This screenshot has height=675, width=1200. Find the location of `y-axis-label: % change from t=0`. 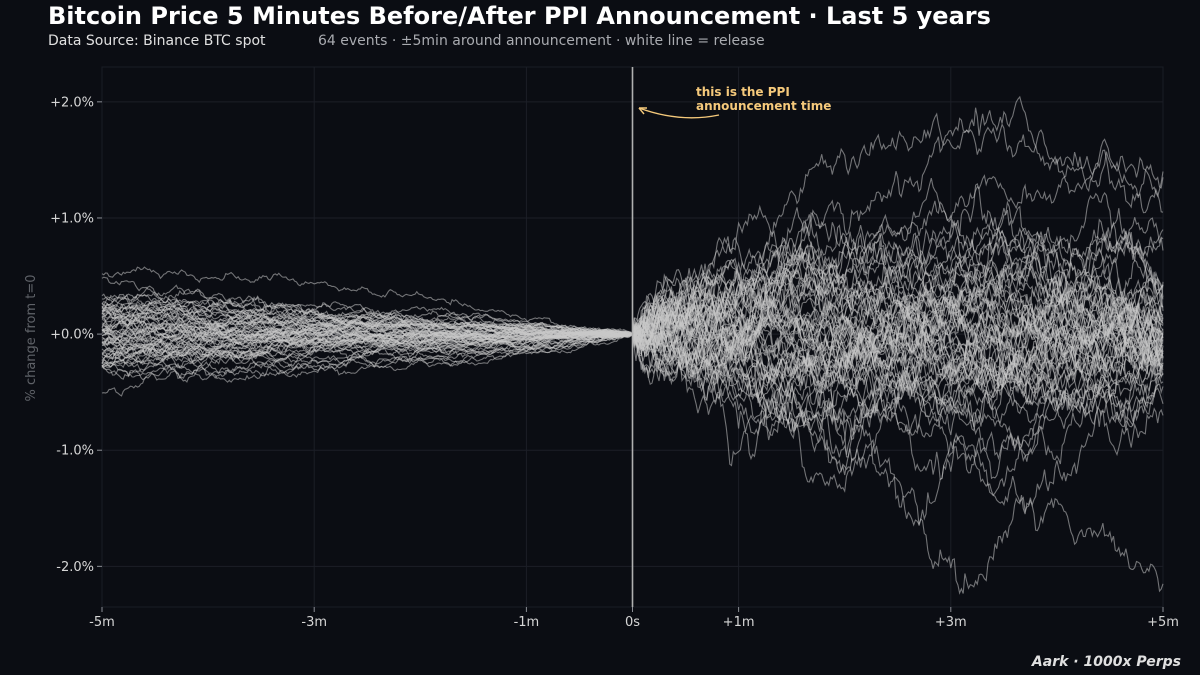

y-axis-label: % change from t=0 is located at coordinates (31, 337).